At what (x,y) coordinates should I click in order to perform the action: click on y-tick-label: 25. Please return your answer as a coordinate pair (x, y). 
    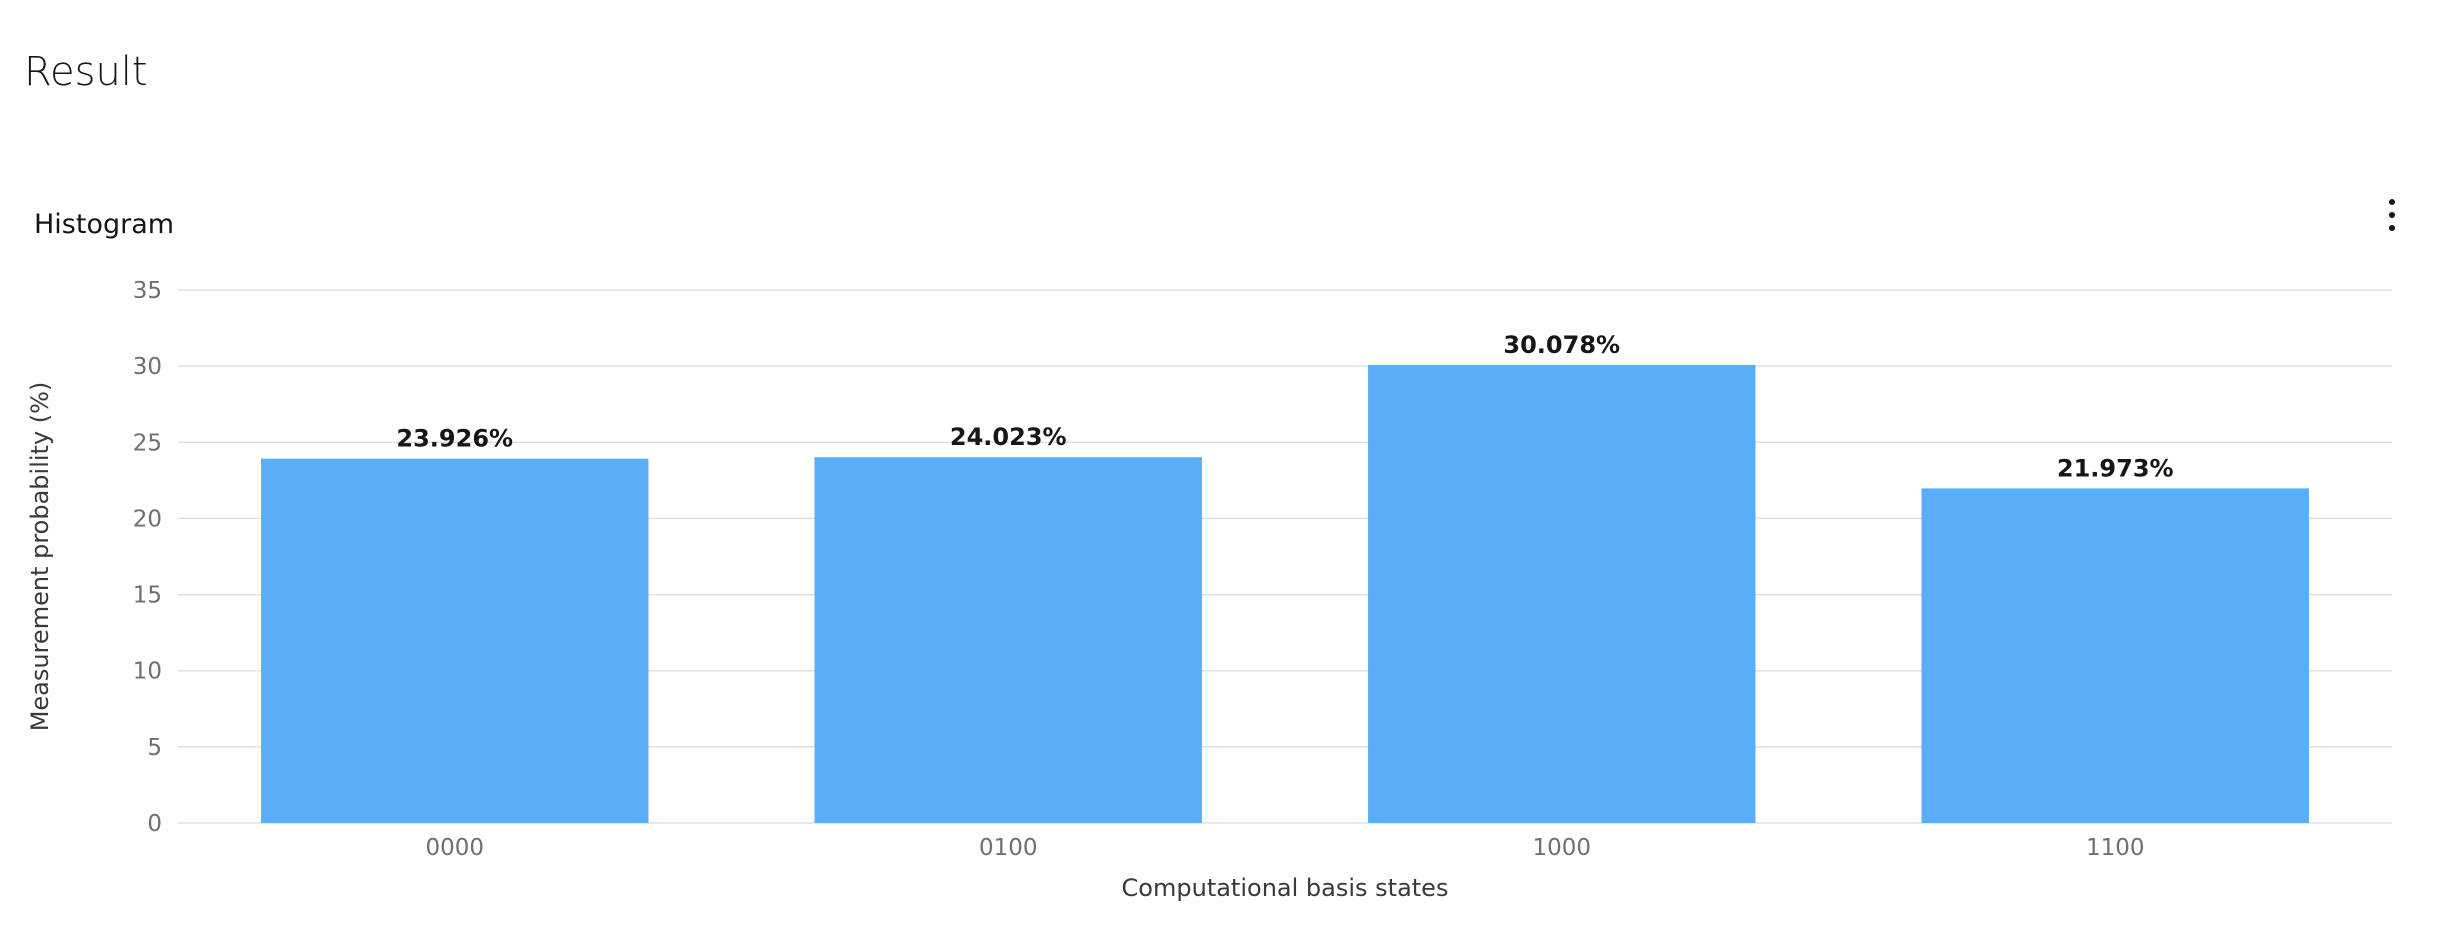
    Looking at the image, I should click on (147, 443).